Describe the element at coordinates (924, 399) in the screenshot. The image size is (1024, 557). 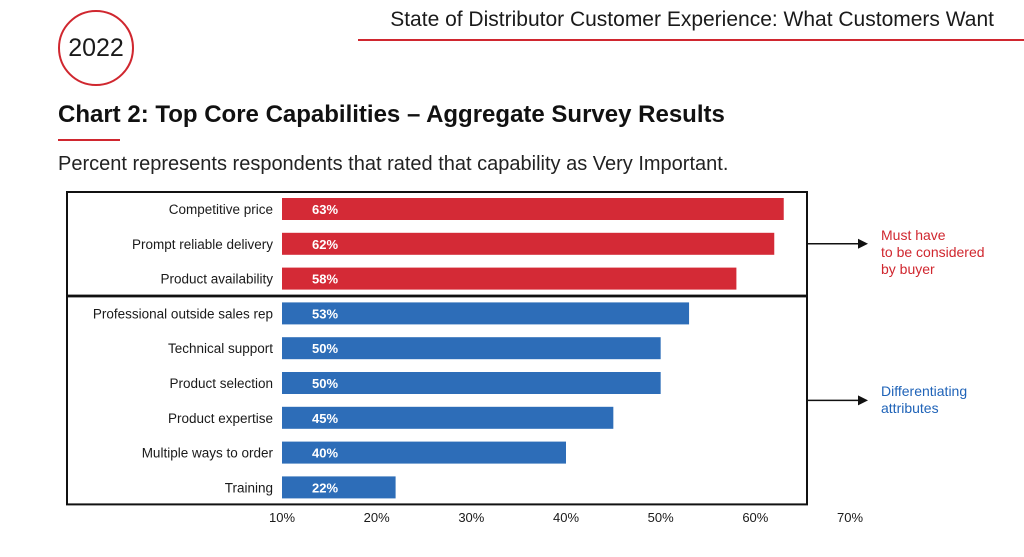
I see `differentiating-note: Differentiating attributes` at that location.